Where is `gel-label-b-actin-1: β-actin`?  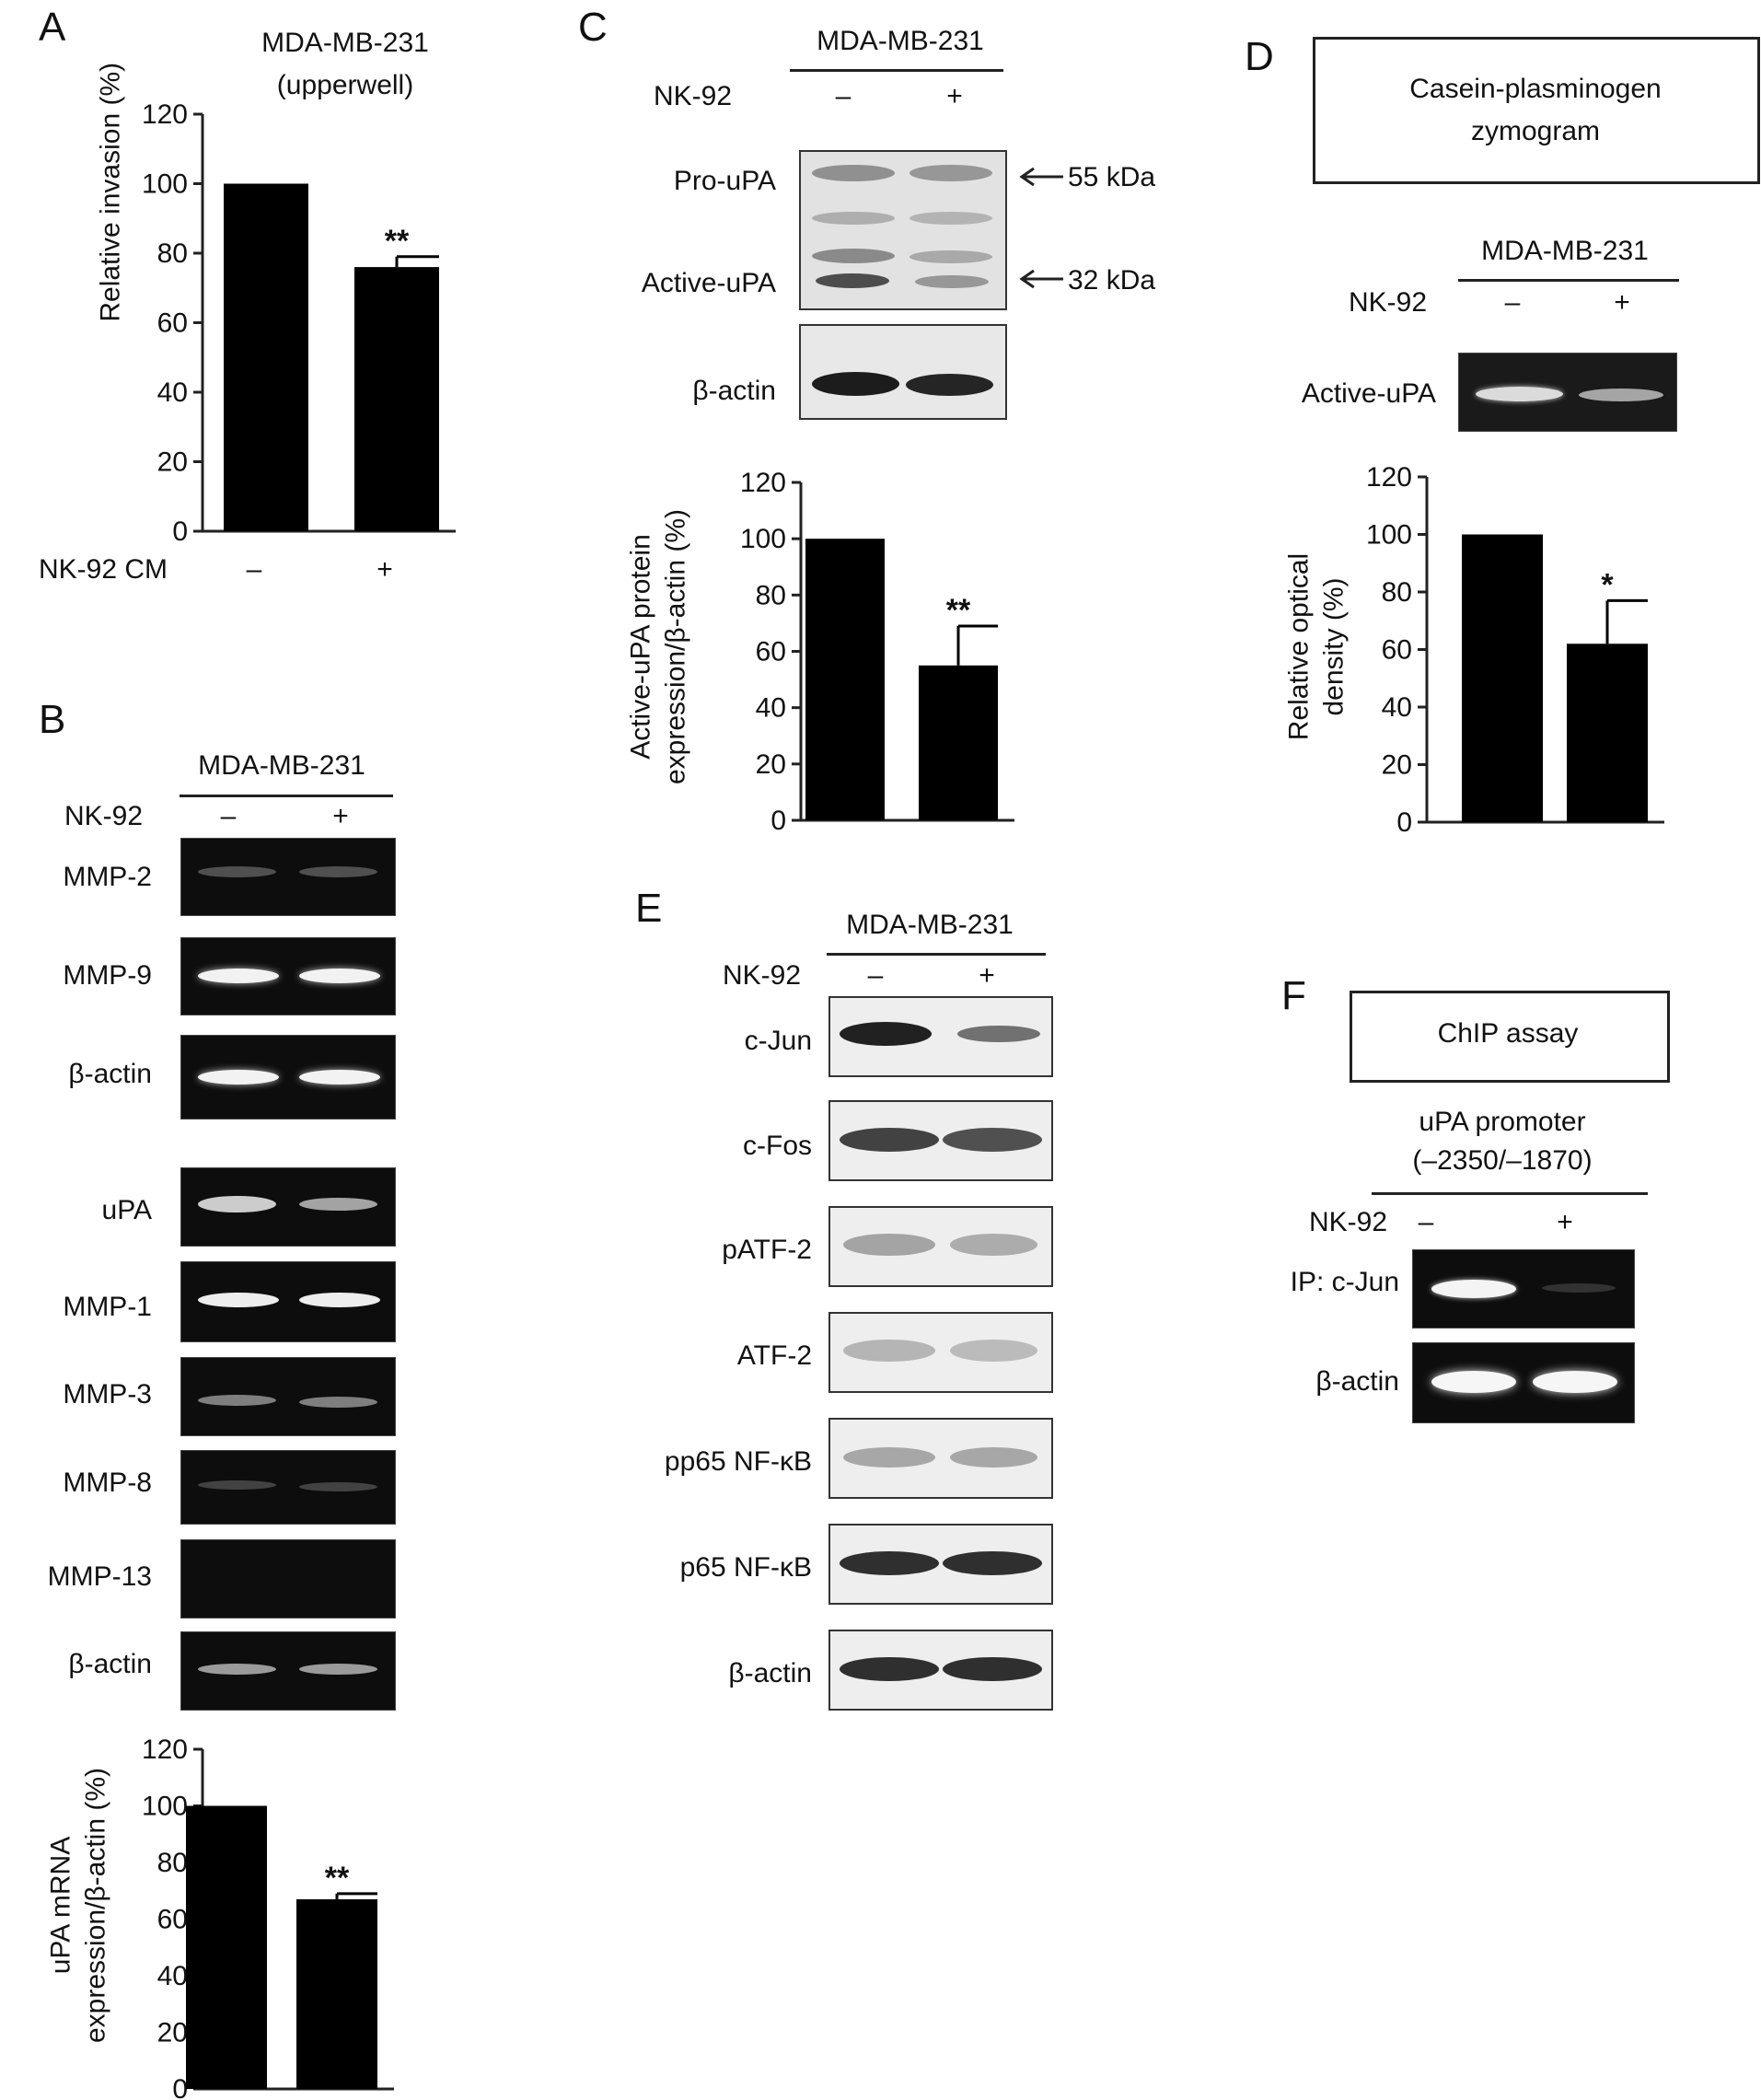 gel-label-b-actin-1: β-actin is located at coordinates (110, 1074).